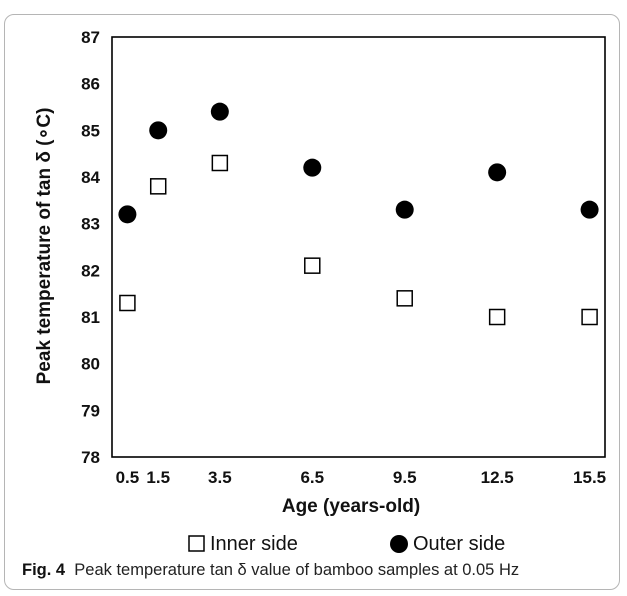  I want to click on x-tick-label: 15.5, so click(589, 477).